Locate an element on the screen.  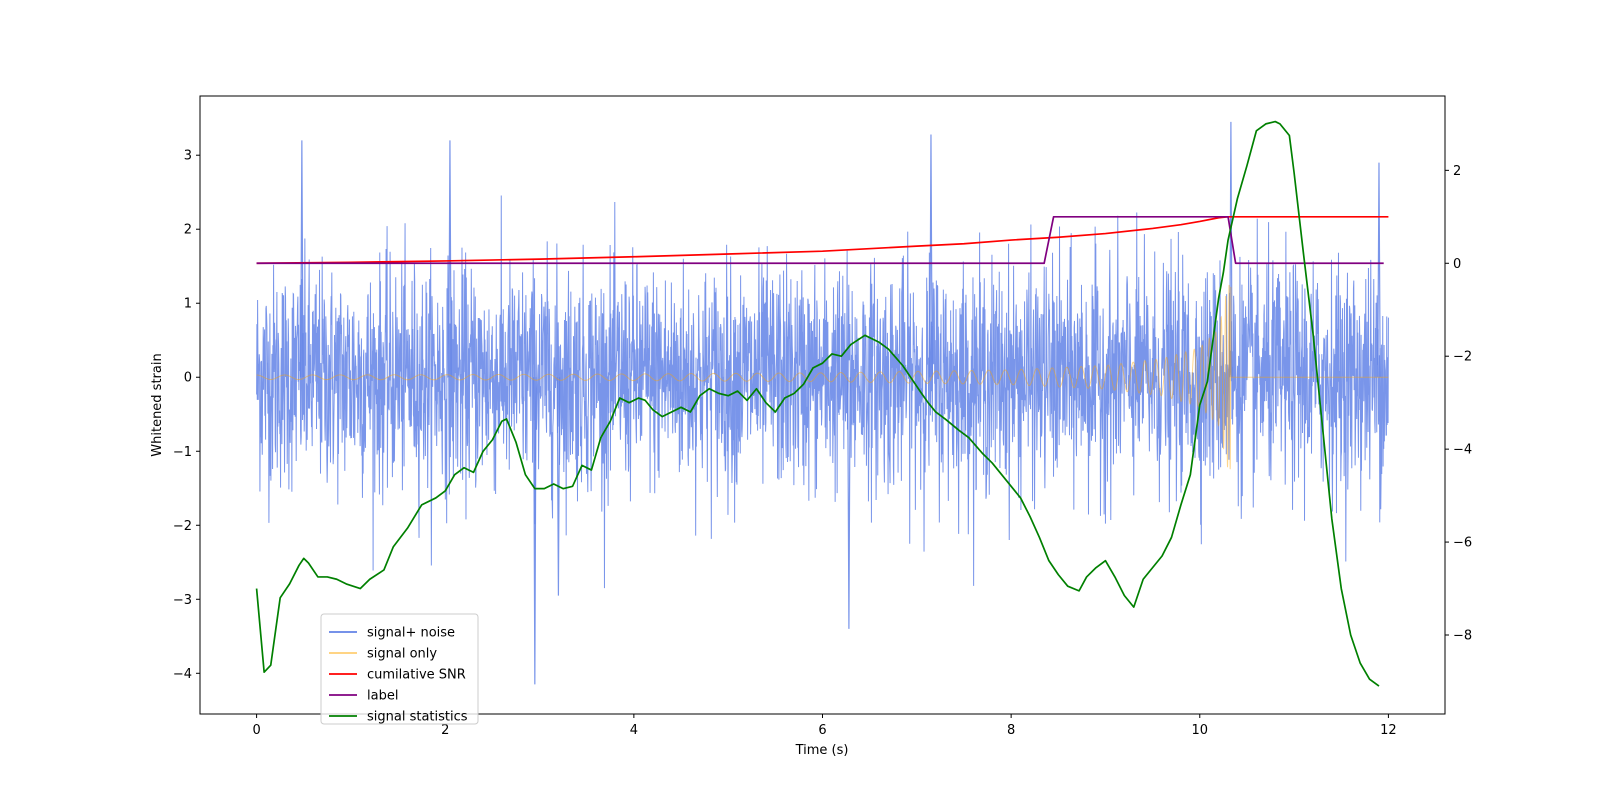
y-tick-label: −1 is located at coordinates (182, 452).